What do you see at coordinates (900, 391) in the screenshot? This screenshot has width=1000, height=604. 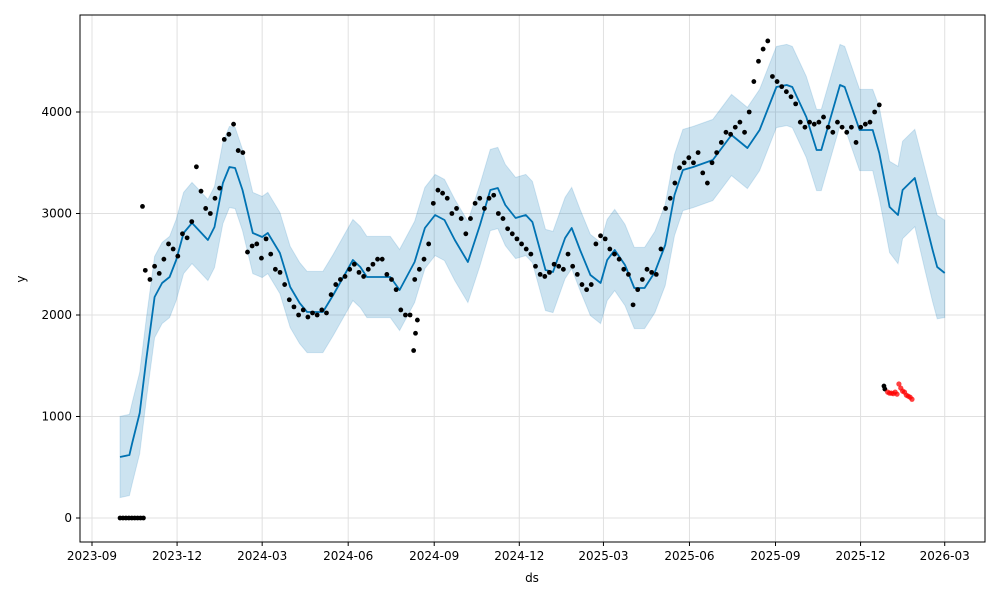 I see `test-points` at bounding box center [900, 391].